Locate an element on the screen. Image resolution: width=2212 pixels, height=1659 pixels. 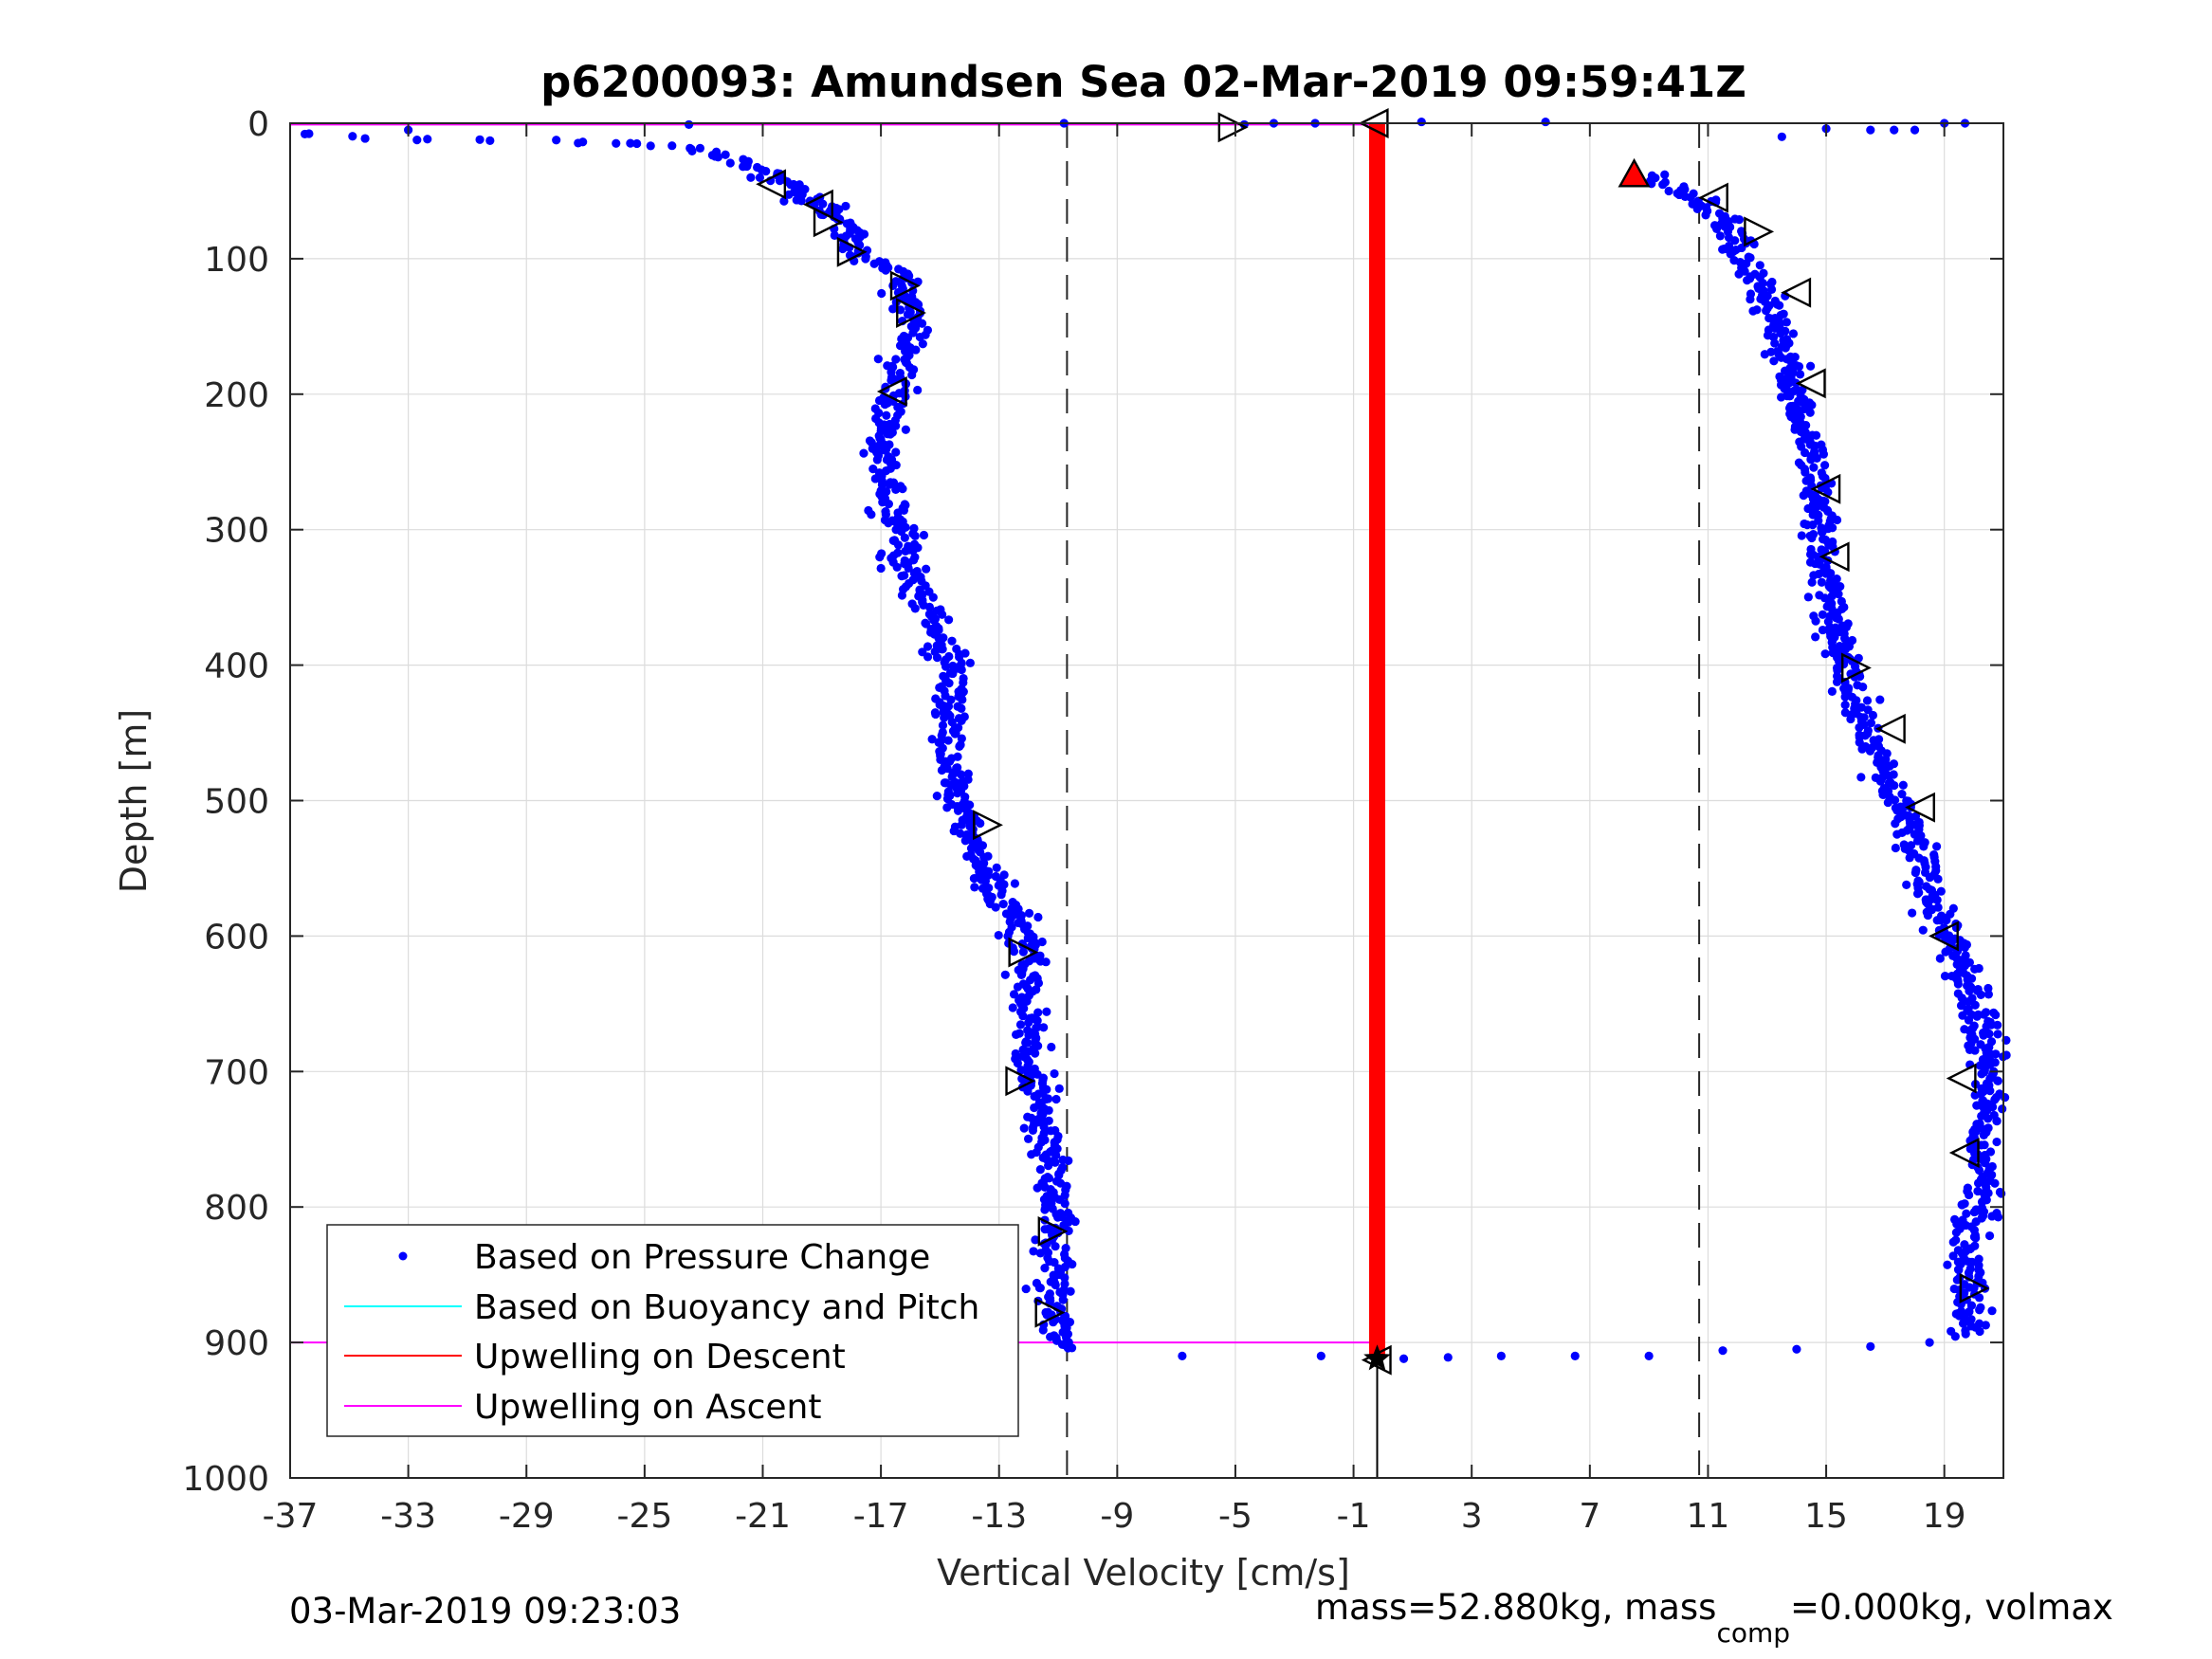
x-tick-label: -1 is located at coordinates (1354, 1516).